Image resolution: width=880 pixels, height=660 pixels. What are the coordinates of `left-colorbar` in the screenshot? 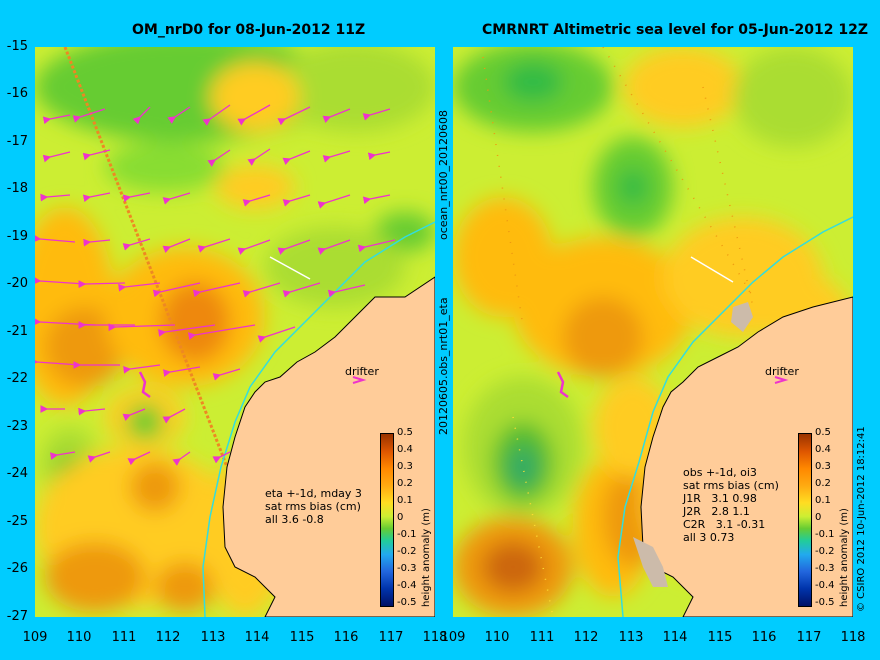 It's located at (387, 520).